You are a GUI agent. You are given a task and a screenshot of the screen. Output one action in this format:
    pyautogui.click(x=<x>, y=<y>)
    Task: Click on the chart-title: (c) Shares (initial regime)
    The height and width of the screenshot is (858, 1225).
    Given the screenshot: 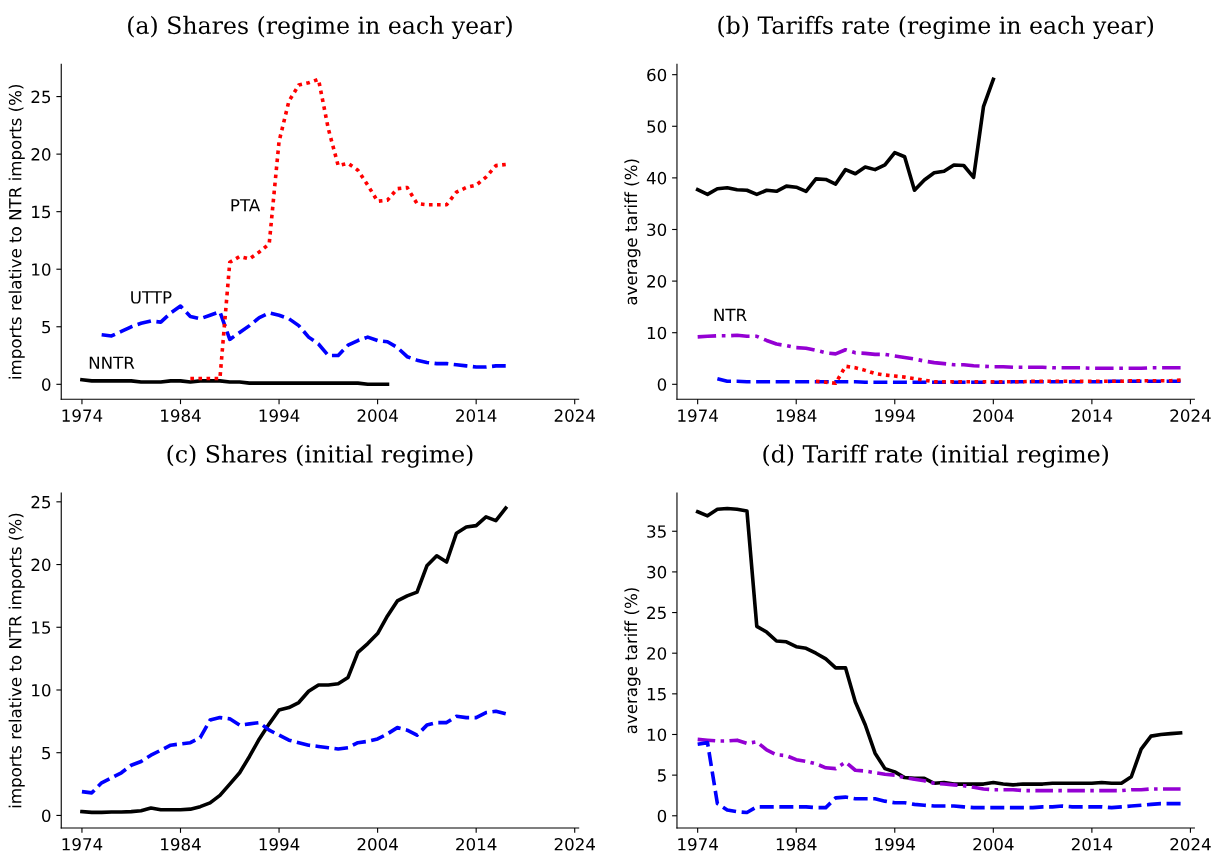 What is the action you would take?
    pyautogui.click(x=320, y=456)
    